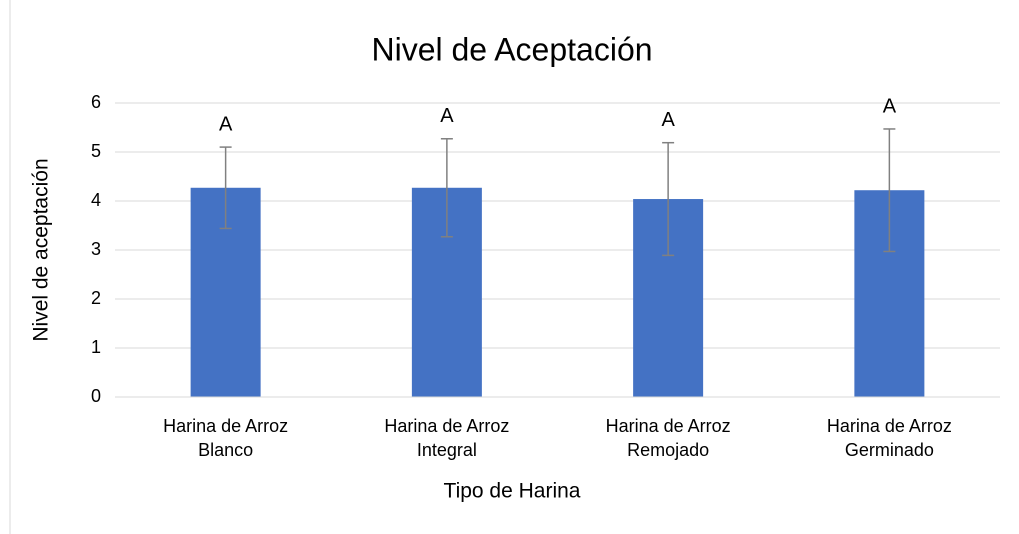 Image resolution: width=1019 pixels, height=534 pixels. I want to click on x-axis-title: Tipo de Harina, so click(512, 491).